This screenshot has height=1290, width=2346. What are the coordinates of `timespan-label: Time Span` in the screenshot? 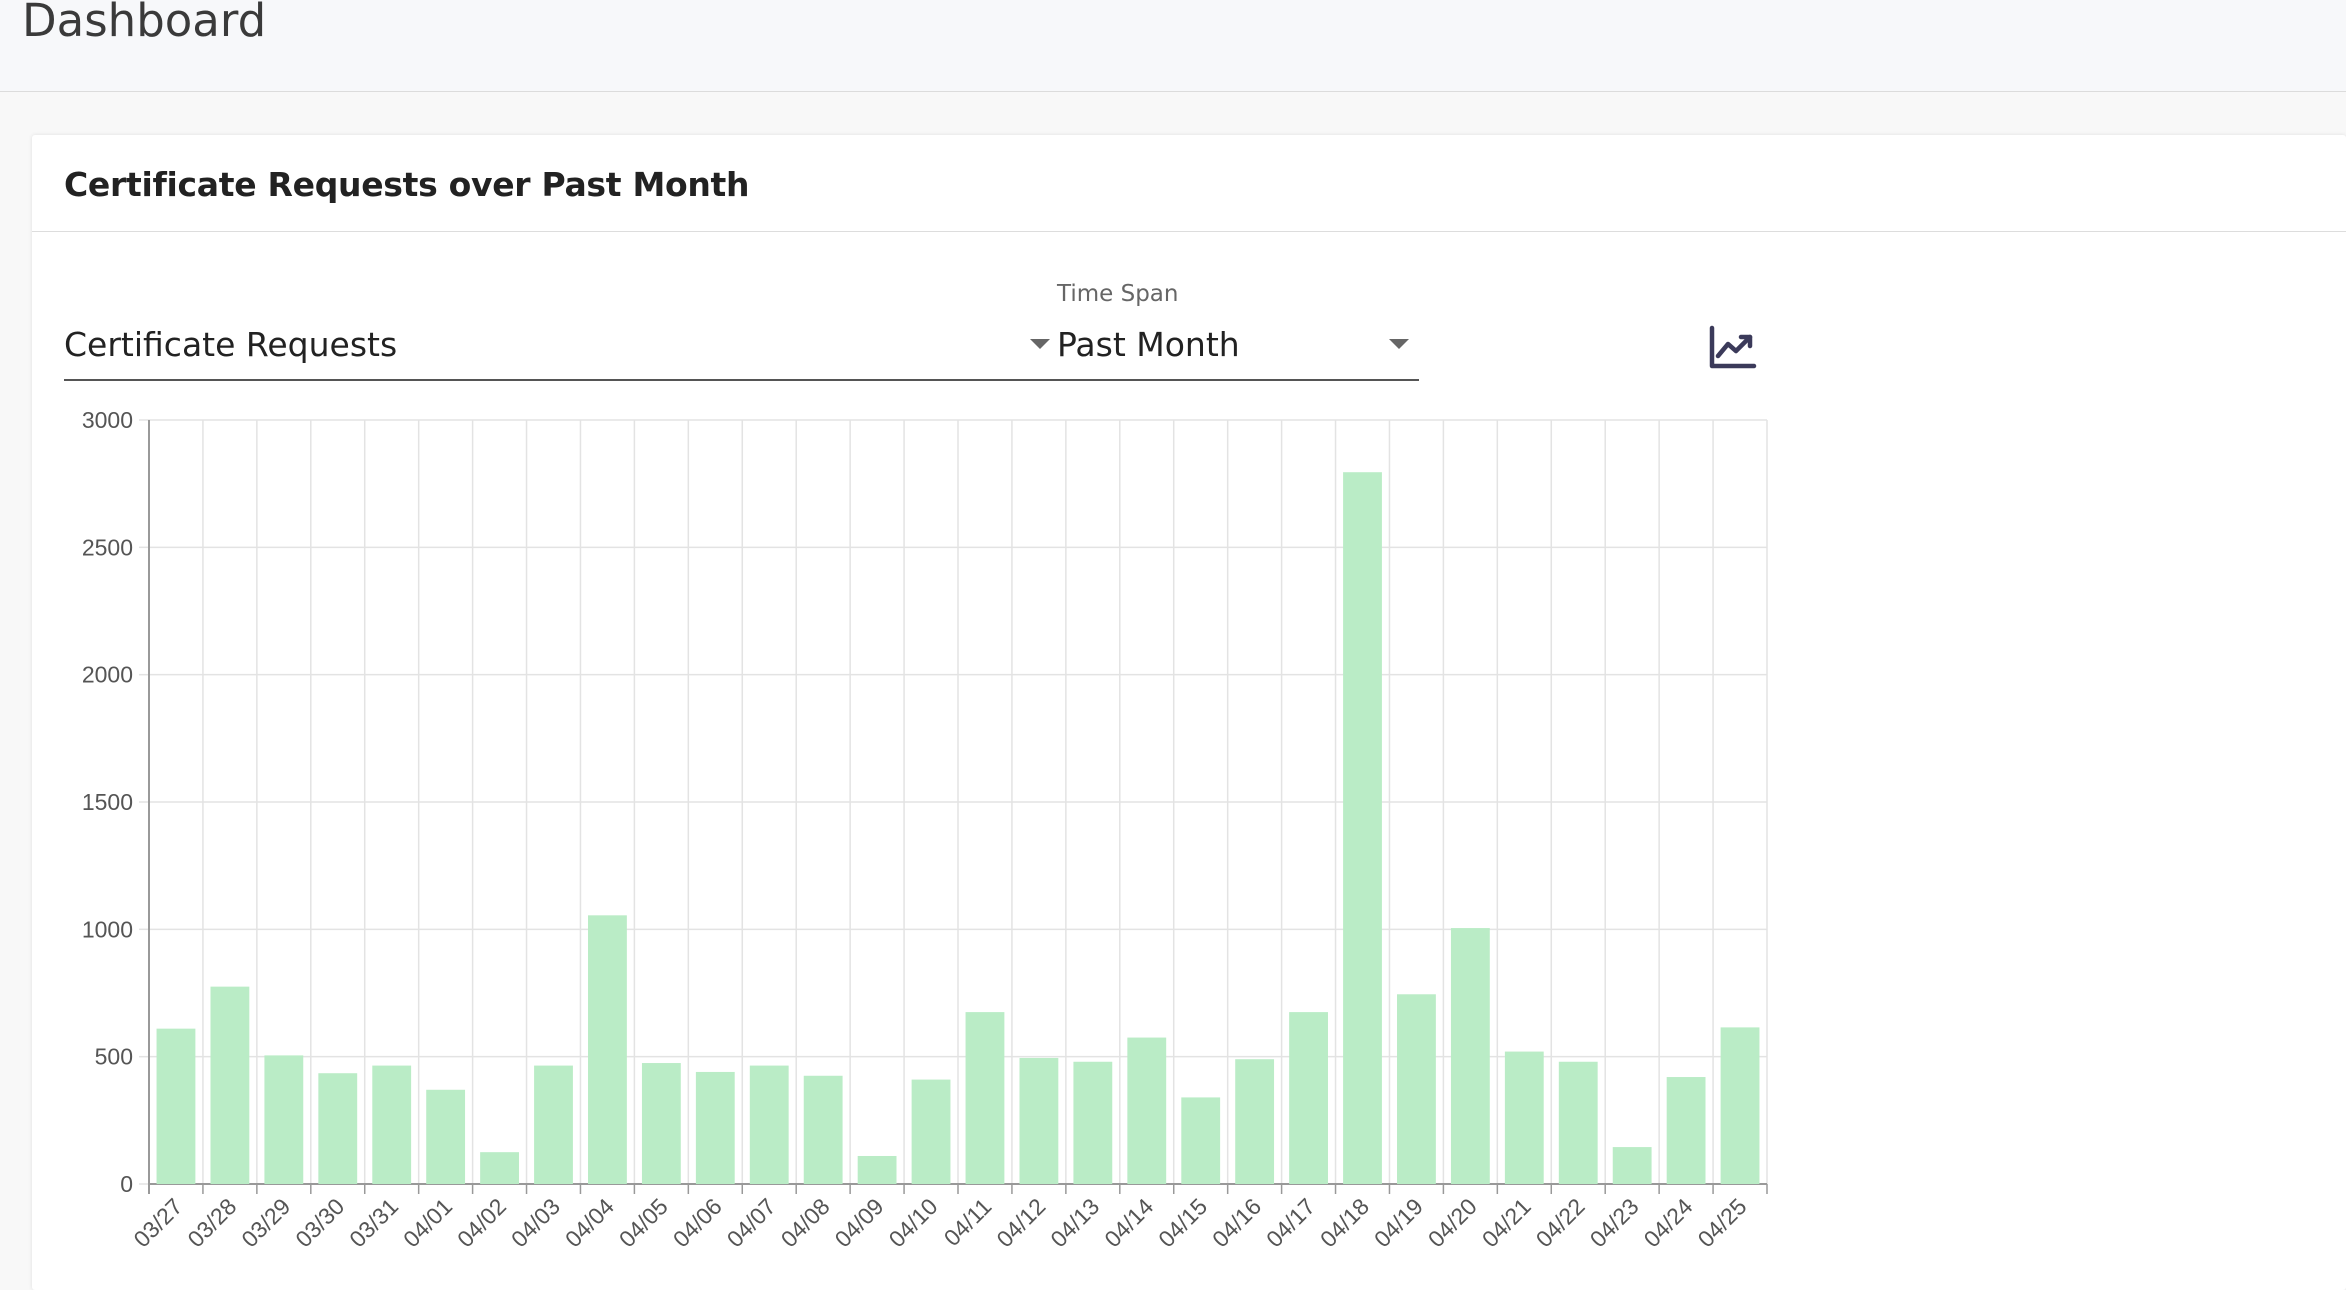 It's located at (1118, 294).